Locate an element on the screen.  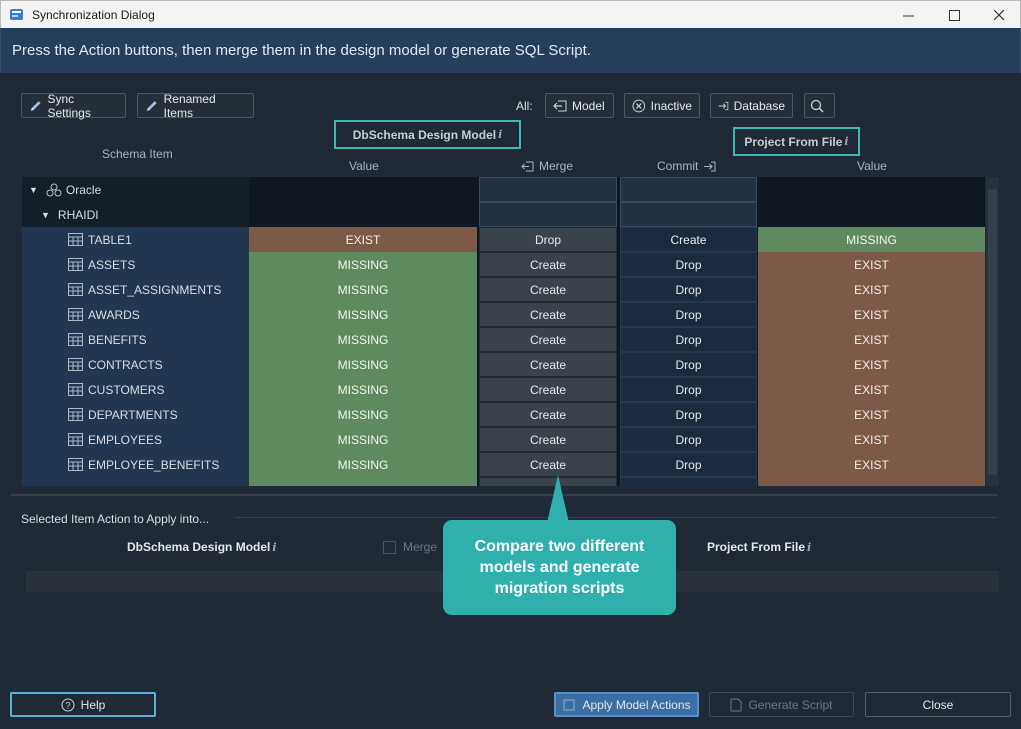
table-row: CUSTOMERS MISSING Create Drop EXIST is located at coordinates (503, 389).